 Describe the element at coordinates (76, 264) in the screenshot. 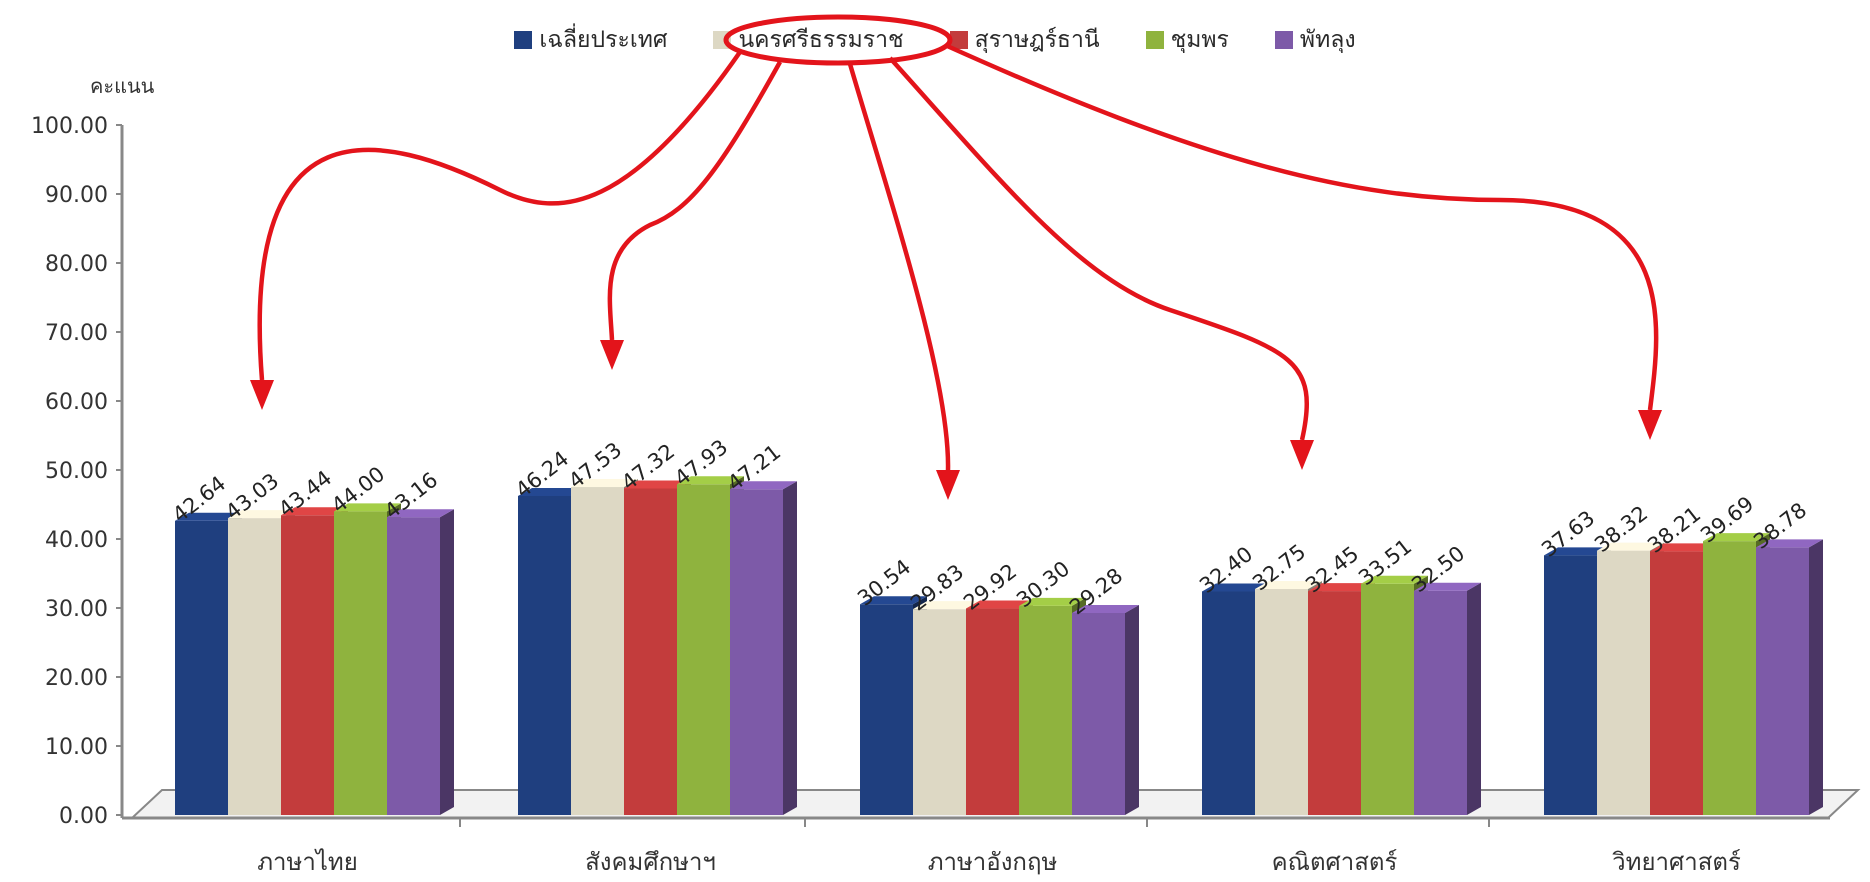

I see `y-tick-label: 80.00` at that location.